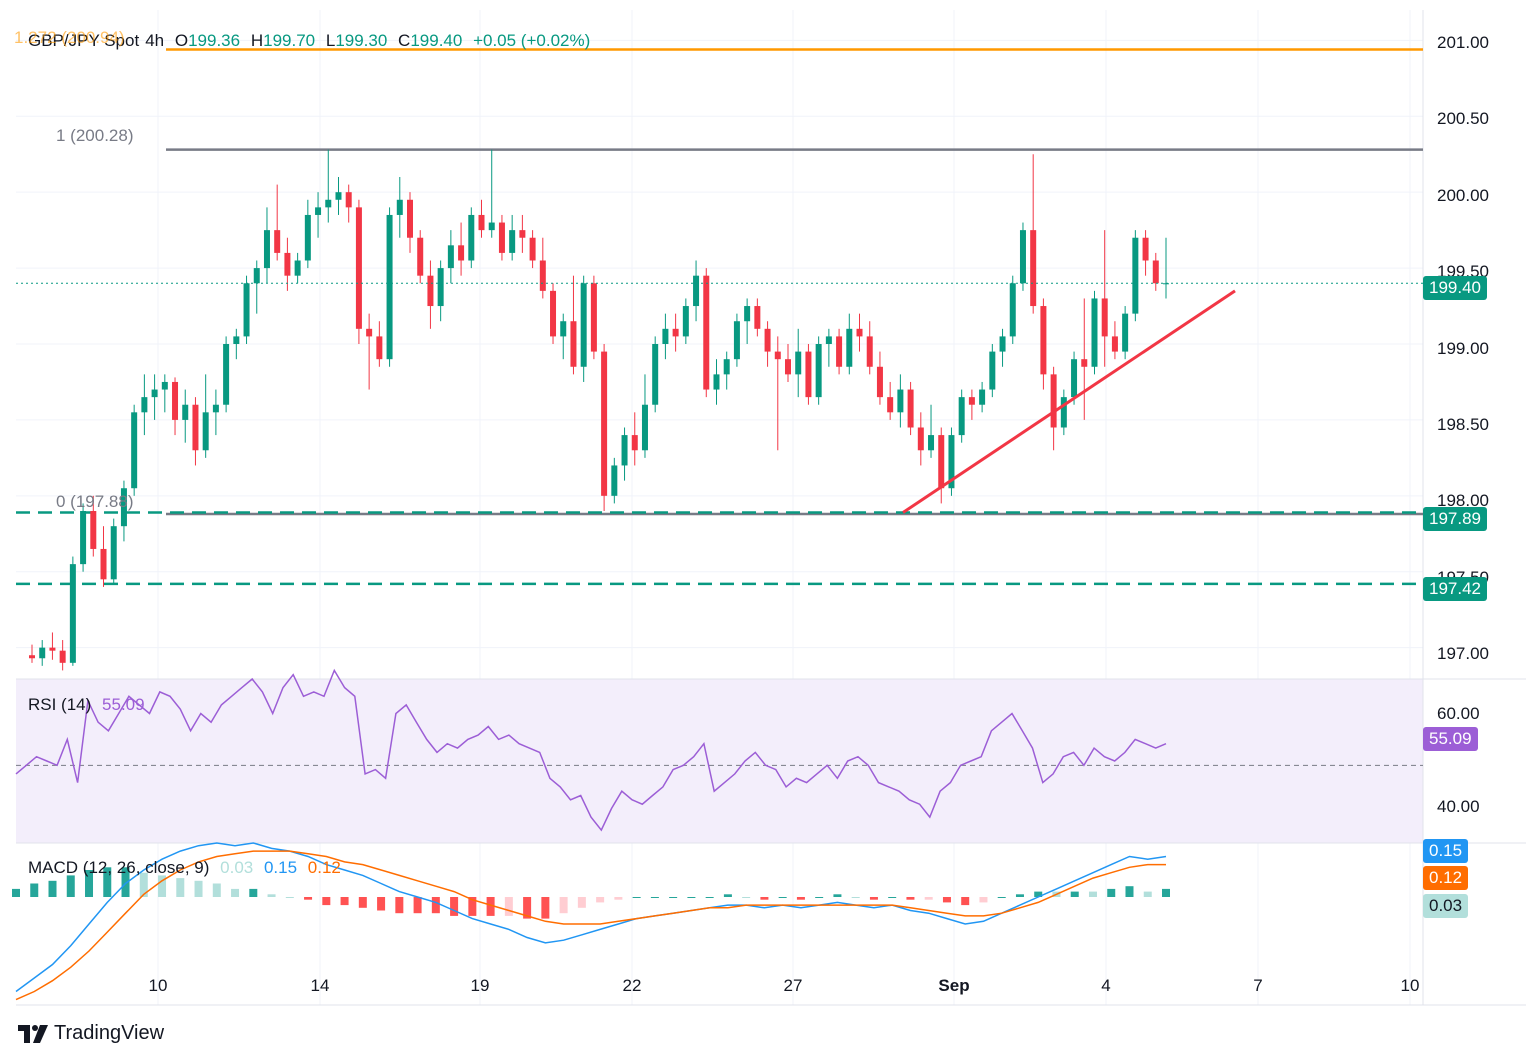  I want to click on rsi-value: 55.09, so click(123, 704).